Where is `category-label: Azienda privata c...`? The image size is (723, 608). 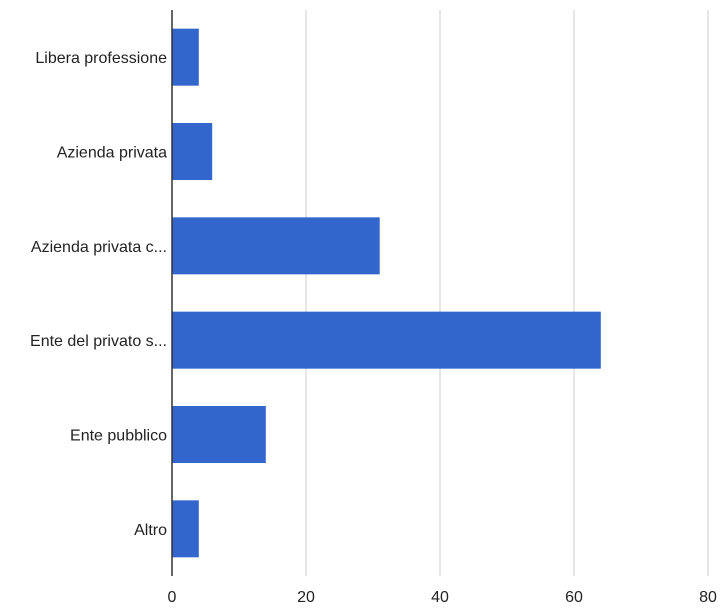
category-label: Azienda privata c... is located at coordinates (99, 247).